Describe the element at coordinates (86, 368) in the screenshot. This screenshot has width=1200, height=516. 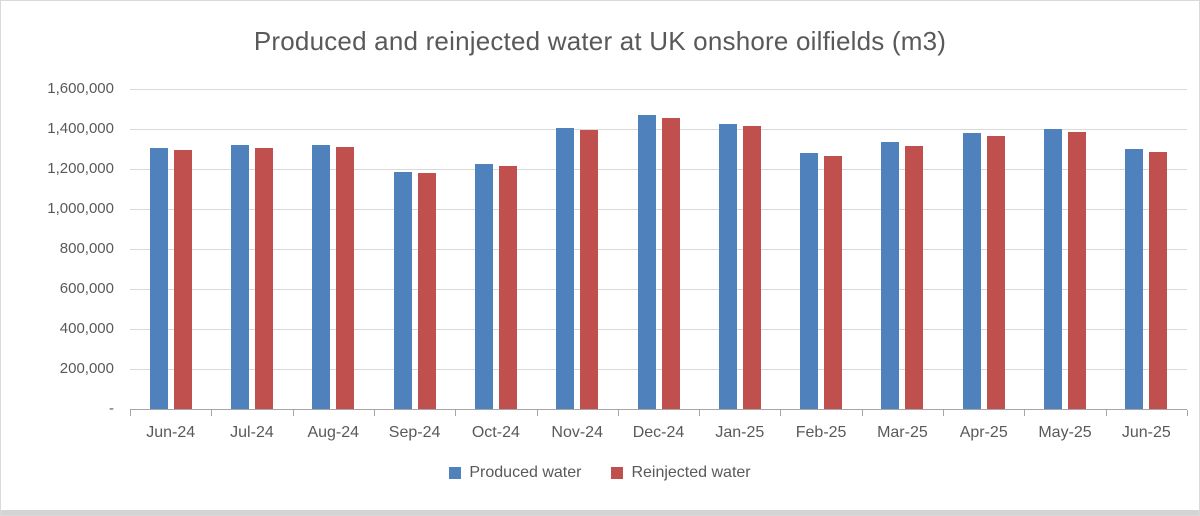
I see `y-axis-tick-label: 200,000` at that location.